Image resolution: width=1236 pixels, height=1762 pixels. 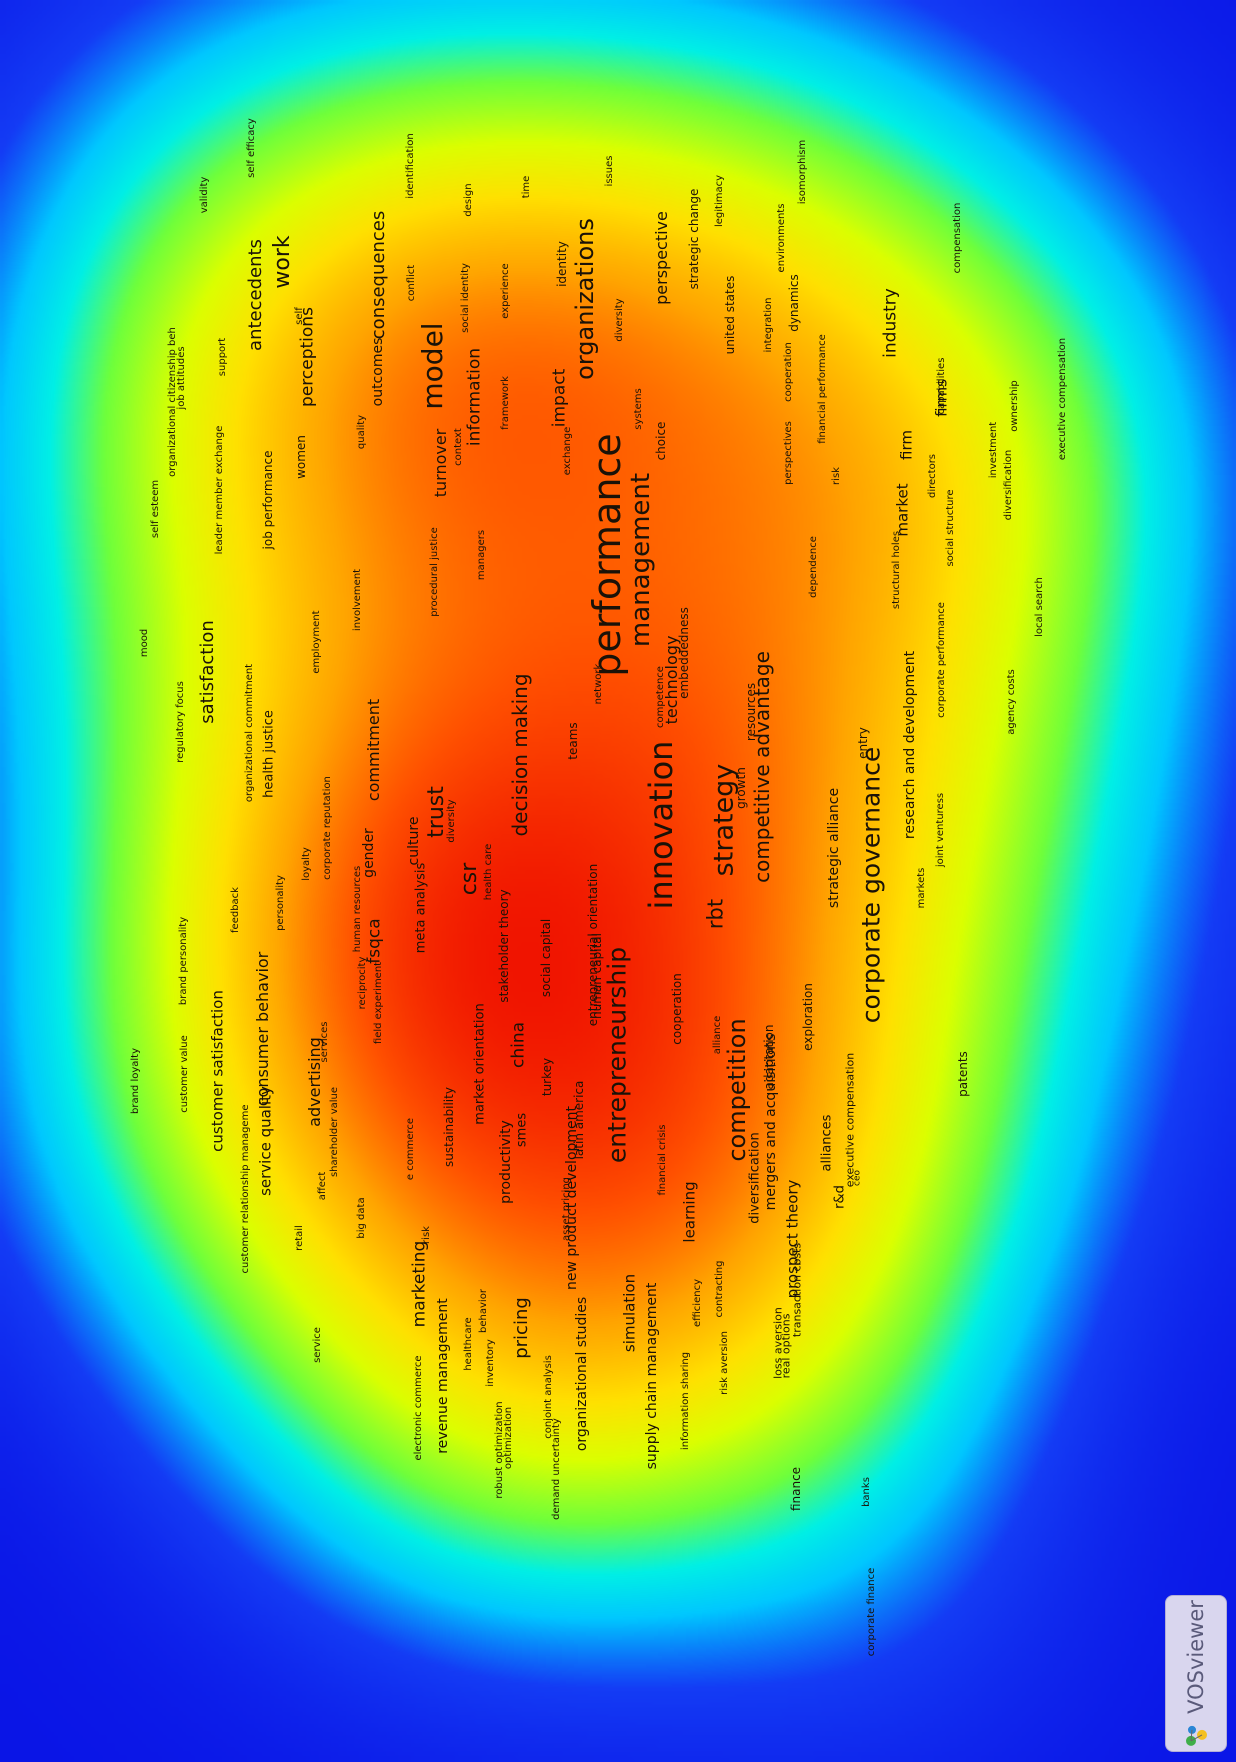 I want to click on term-label: corporate governance, so click(x=871, y=885).